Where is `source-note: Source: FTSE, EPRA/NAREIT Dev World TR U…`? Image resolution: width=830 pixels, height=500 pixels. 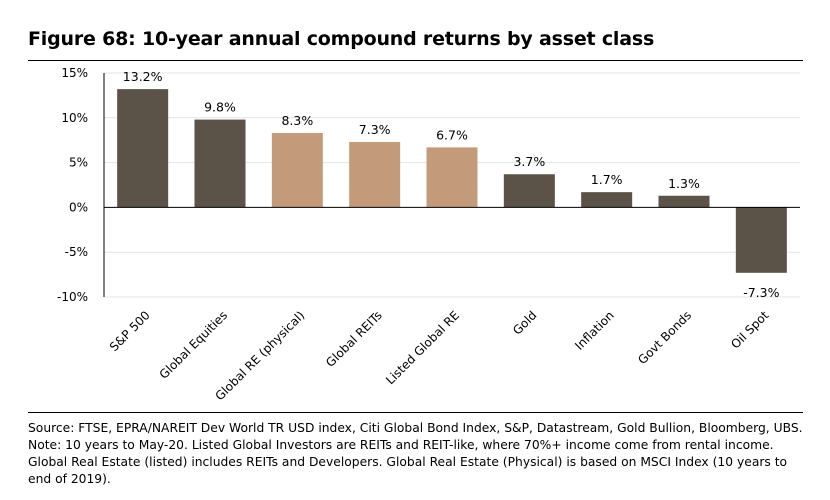 source-note: Source: FTSE, EPRA/NAREIT Dev World TR U… is located at coordinates (415, 453).